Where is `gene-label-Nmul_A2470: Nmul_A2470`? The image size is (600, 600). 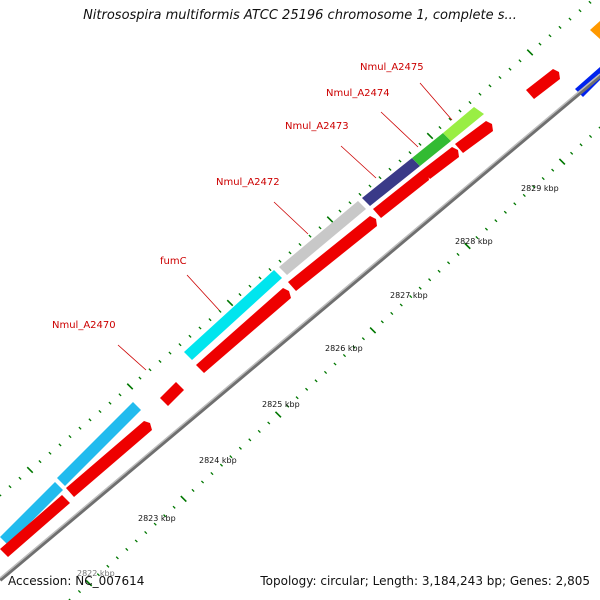
gene-label-Nmul_A2470: Nmul_A2470 is located at coordinates (84, 325).